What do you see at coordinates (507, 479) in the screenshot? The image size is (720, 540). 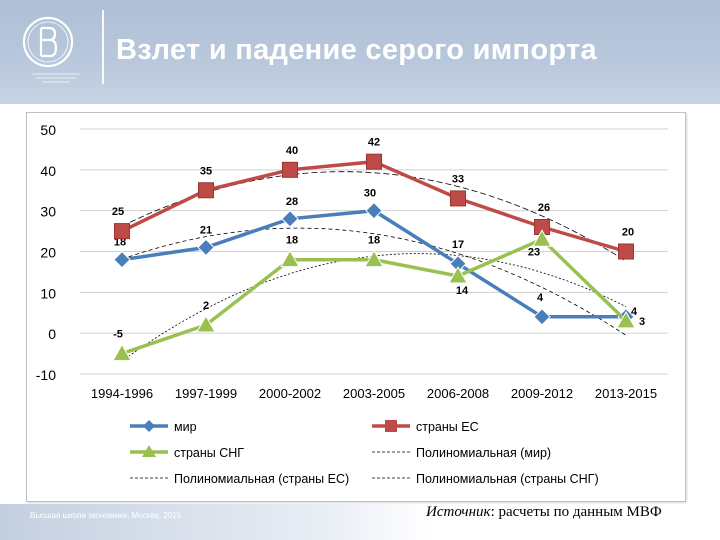 I see `legend-label: Полиномиальная (страны СНГ)` at bounding box center [507, 479].